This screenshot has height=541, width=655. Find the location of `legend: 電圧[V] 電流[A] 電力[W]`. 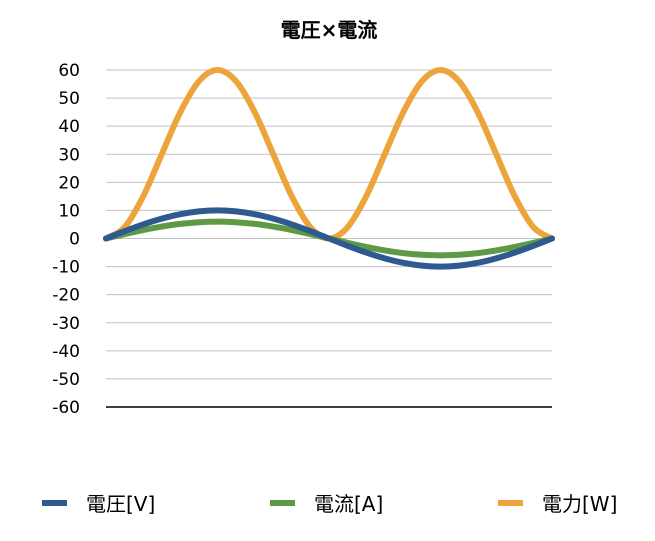

legend: 電圧[V] 電流[A] 電力[W] is located at coordinates (329, 504).